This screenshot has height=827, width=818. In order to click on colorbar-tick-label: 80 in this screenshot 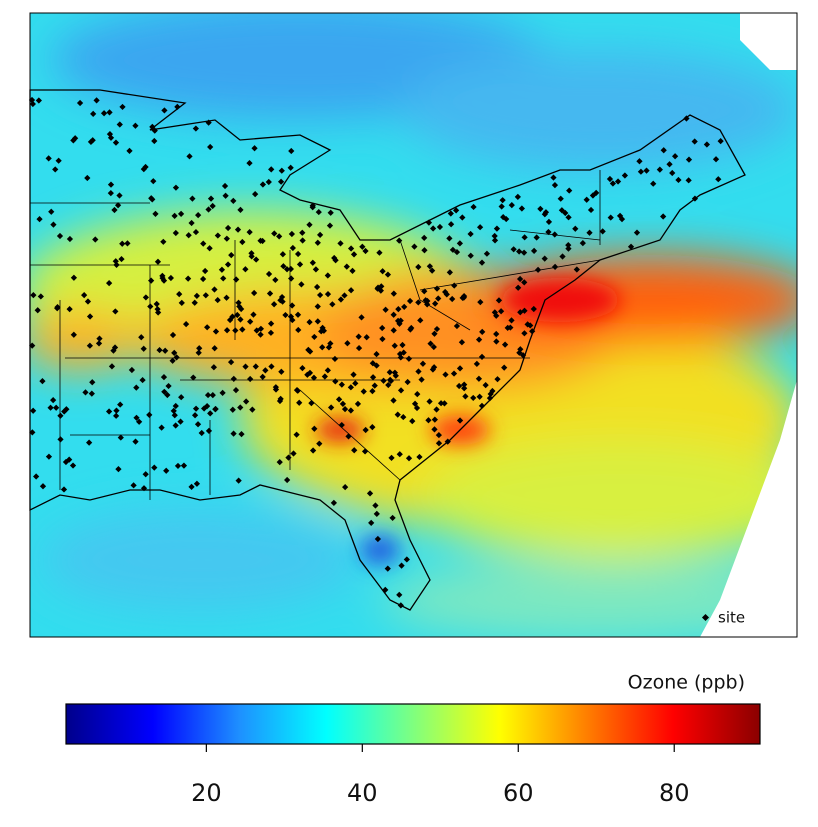, I will do `click(674, 793)`.